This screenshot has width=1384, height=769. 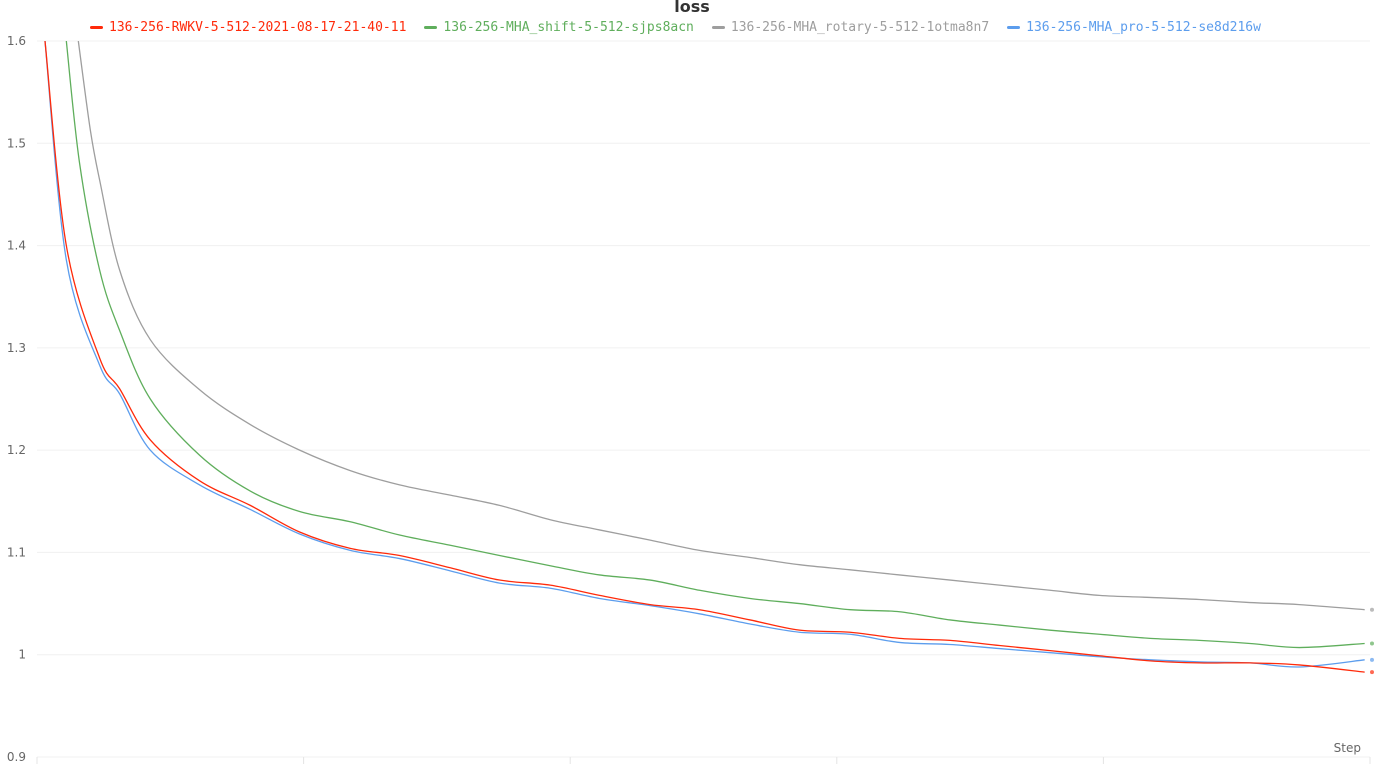 I want to click on y-tick-label: 1.4, so click(x=16, y=246).